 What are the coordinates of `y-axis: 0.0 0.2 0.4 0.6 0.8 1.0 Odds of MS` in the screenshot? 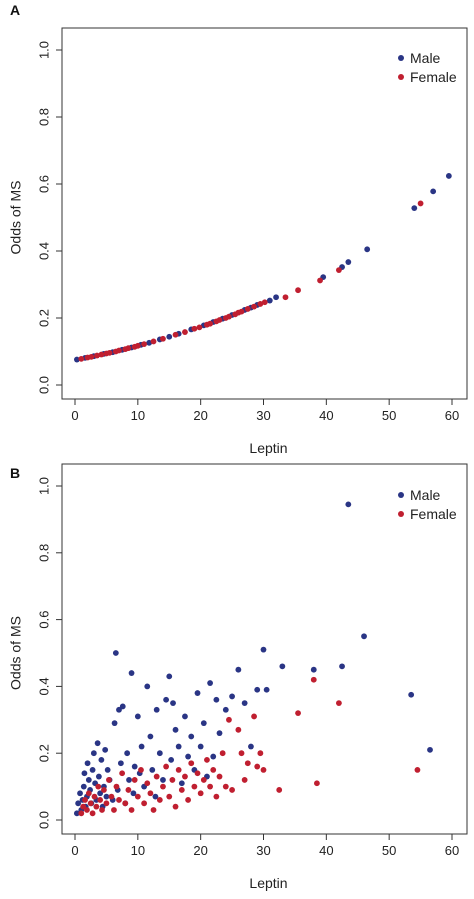 It's located at (35, 653).